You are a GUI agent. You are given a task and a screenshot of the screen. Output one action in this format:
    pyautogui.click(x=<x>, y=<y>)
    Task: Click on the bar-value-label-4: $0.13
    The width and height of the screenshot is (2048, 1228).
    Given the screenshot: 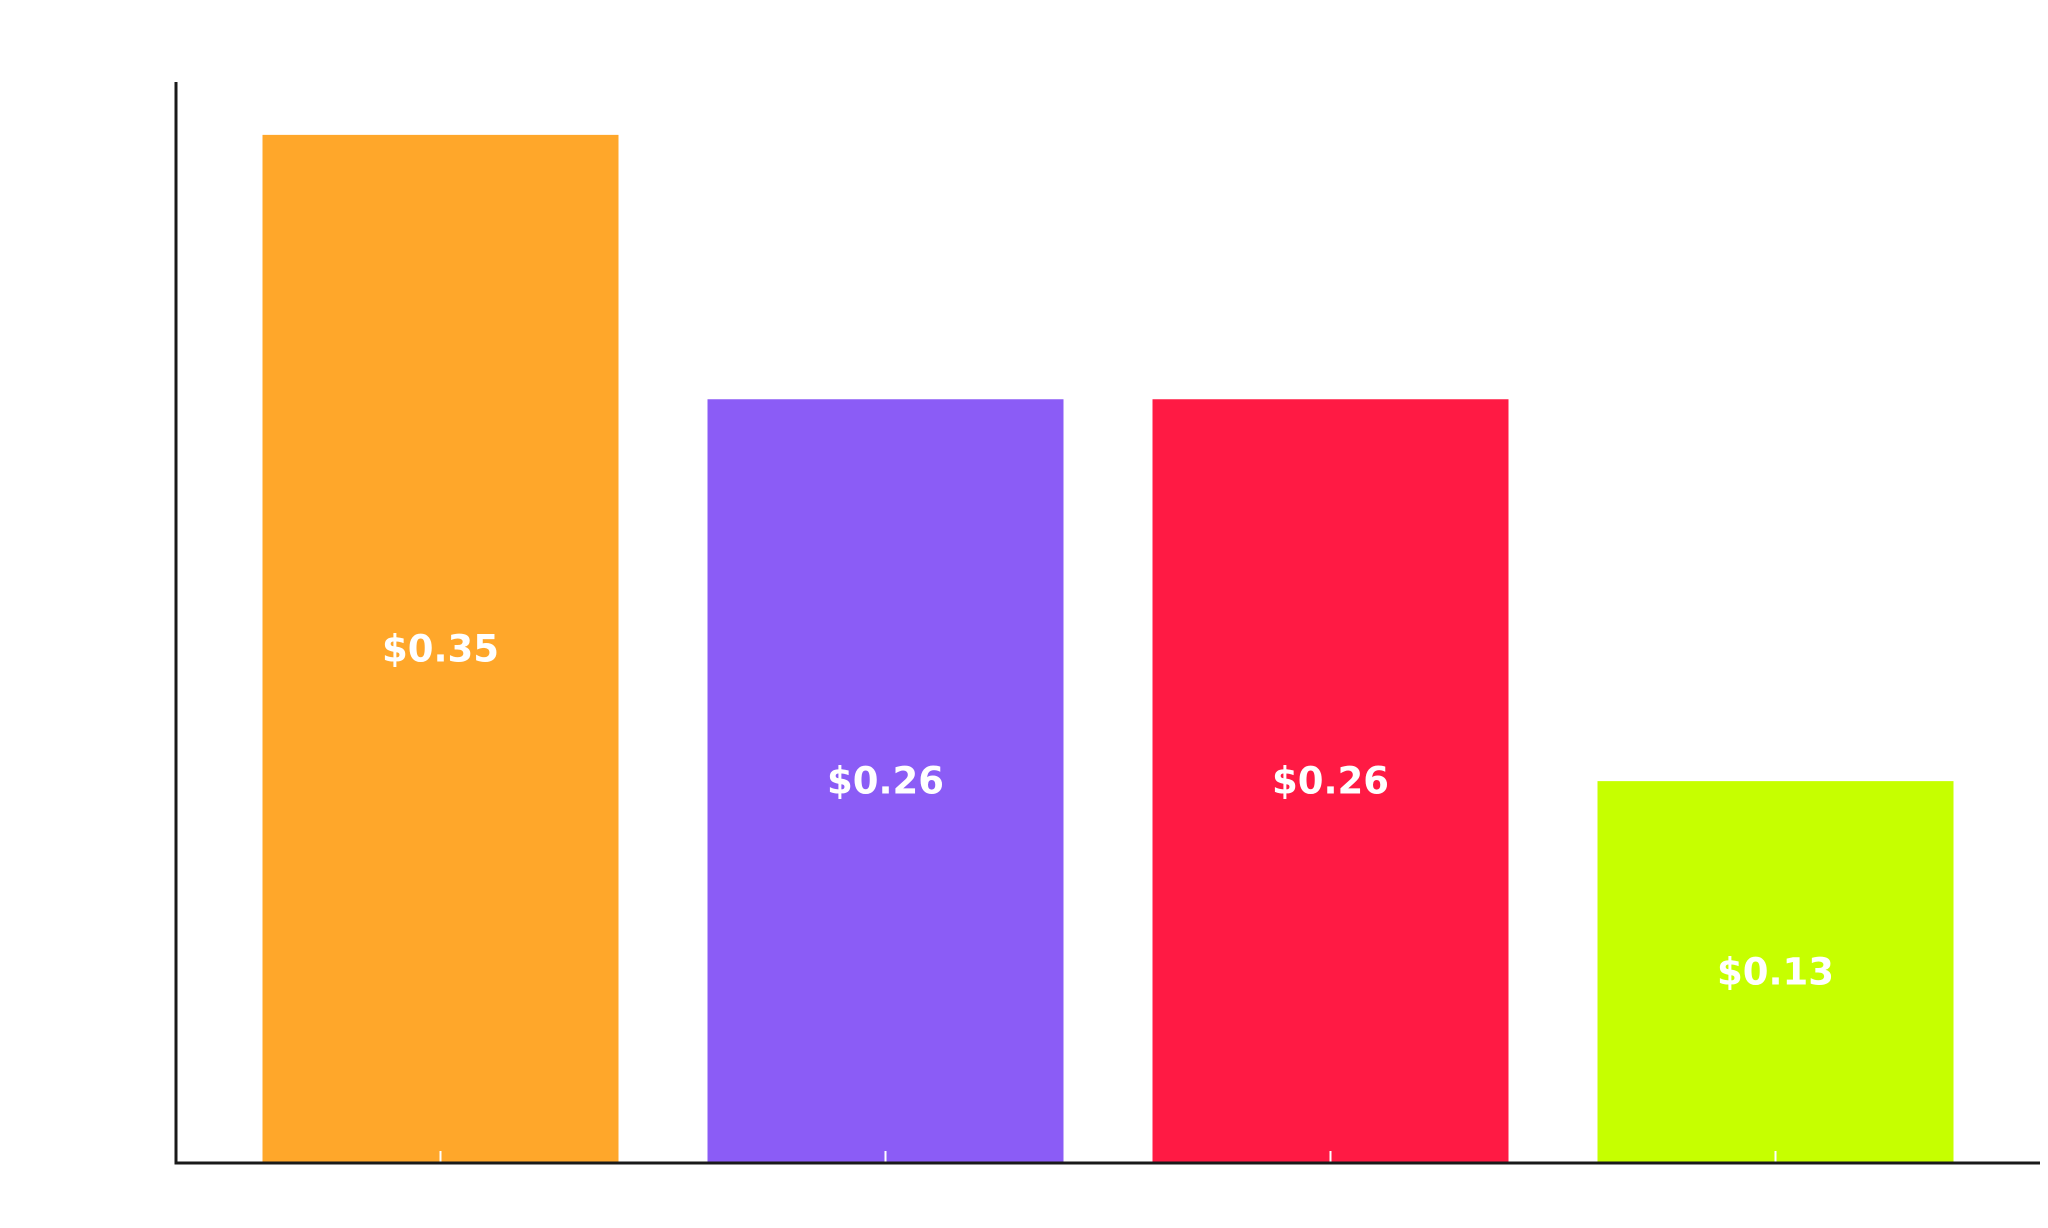 What is the action you would take?
    pyautogui.click(x=1775, y=972)
    